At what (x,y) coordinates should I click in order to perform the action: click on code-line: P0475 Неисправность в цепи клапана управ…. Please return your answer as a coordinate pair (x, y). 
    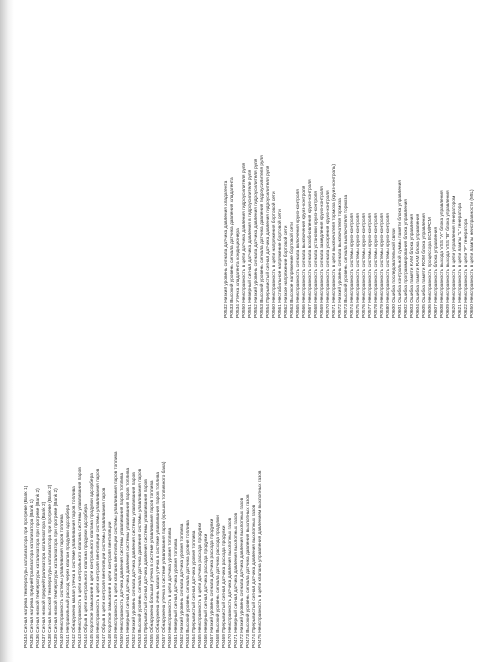
    Looking at the image, I should click on (260, 559).